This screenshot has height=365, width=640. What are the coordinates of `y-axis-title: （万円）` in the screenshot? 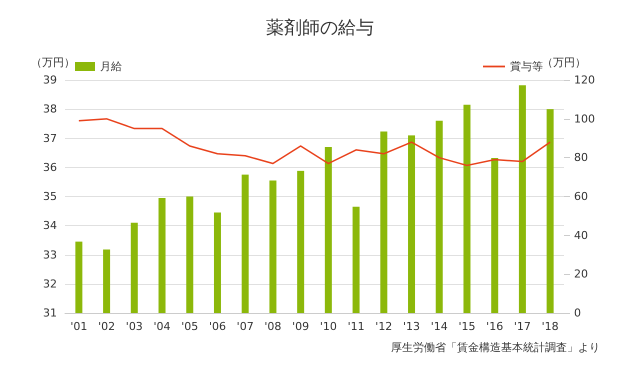 It's located at (53, 62).